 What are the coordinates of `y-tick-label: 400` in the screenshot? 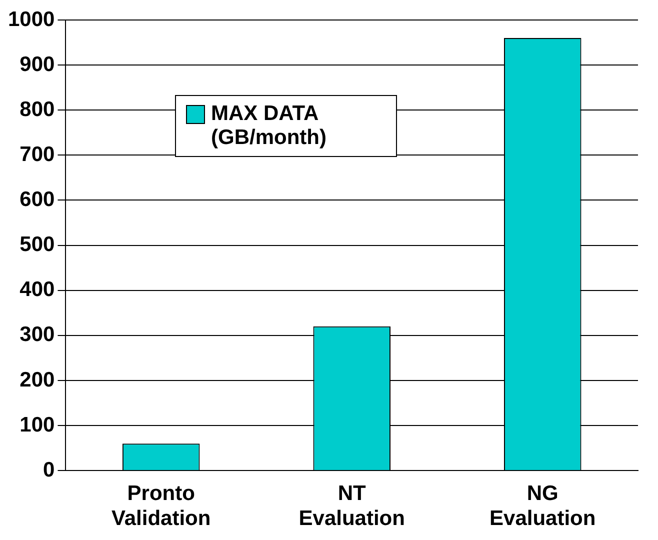 It's located at (37, 290).